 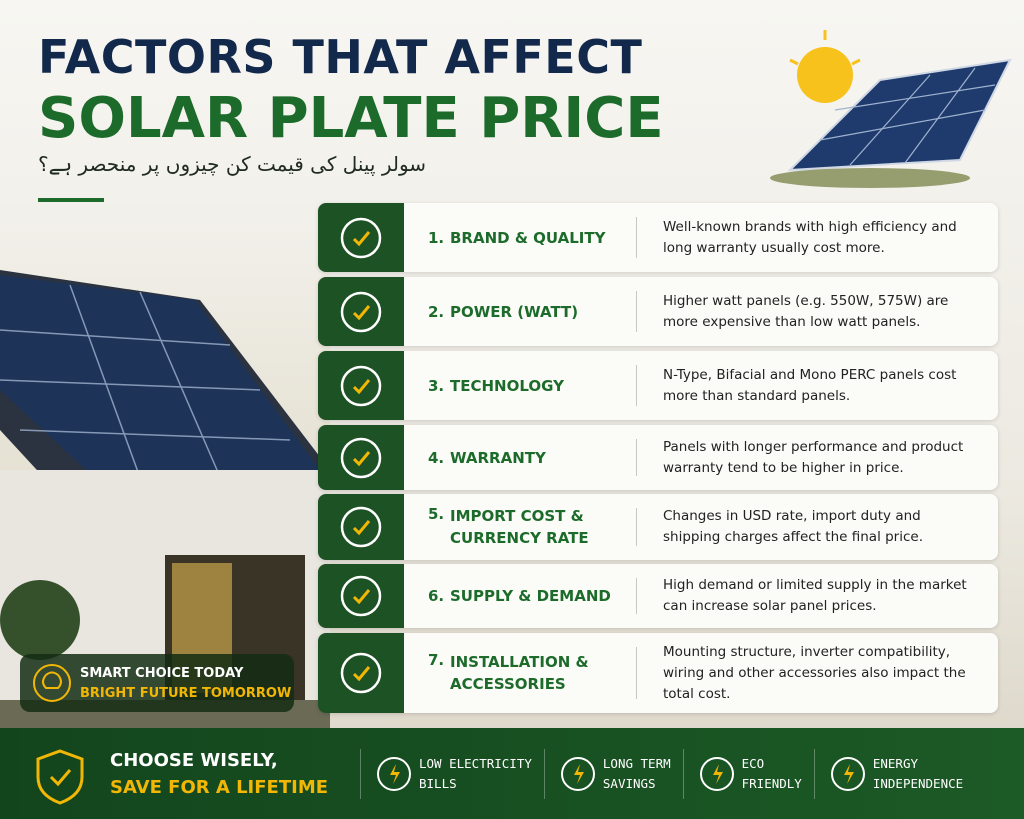 I want to click on benefit-line: ECO, so click(x=753, y=763).